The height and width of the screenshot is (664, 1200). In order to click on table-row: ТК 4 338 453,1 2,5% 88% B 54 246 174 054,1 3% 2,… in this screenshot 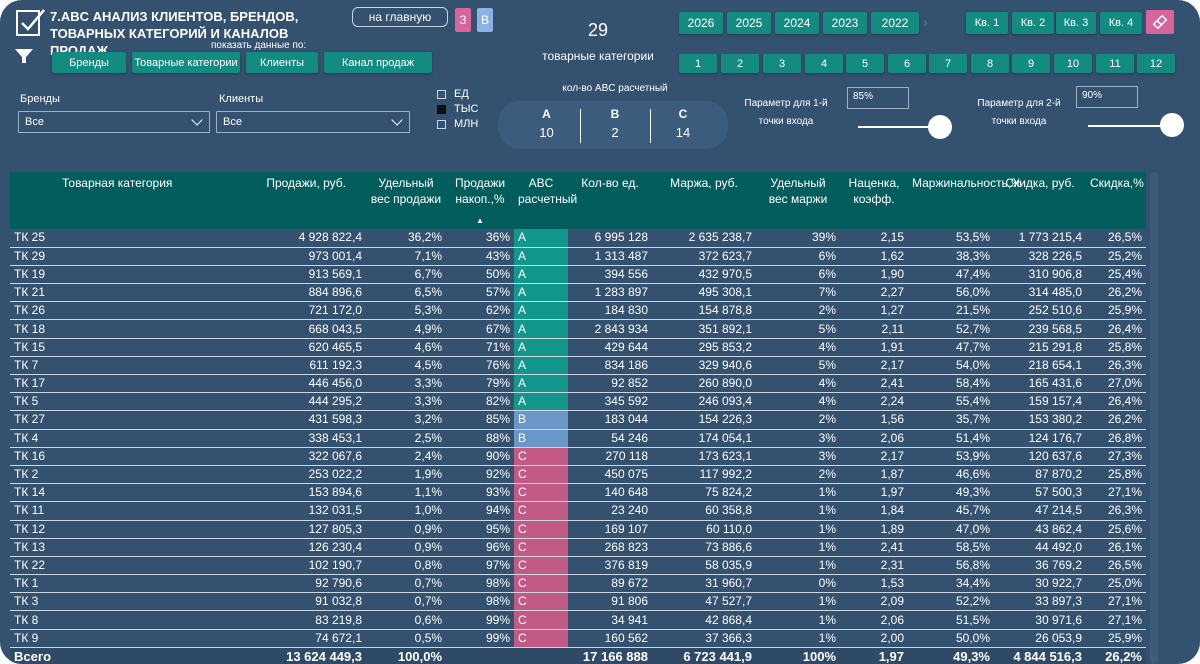, I will do `click(578, 438)`.